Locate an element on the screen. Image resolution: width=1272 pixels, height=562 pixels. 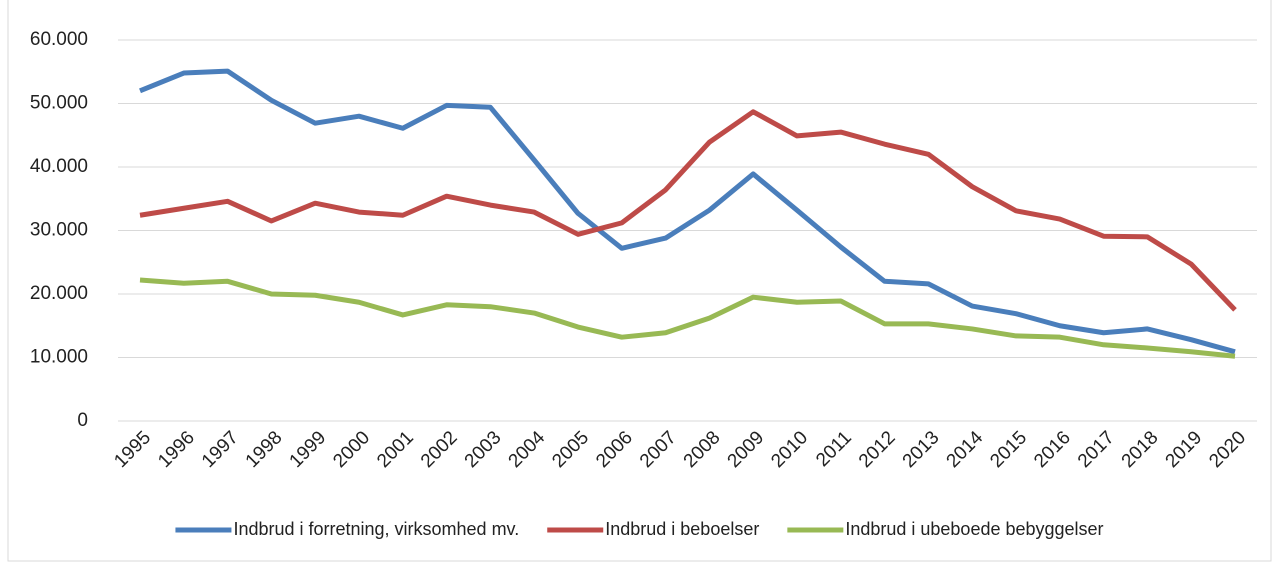
y-tick-label: 40.000 is located at coordinates (59, 166).